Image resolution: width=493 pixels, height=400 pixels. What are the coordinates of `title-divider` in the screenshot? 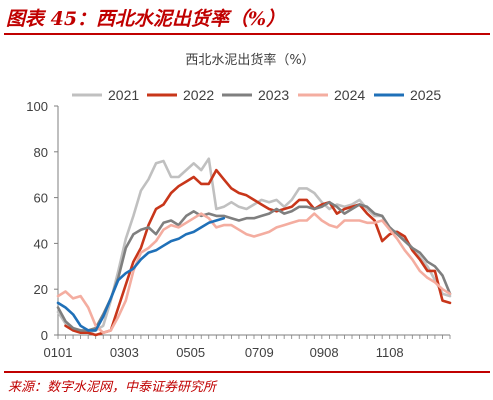 It's located at (247, 34).